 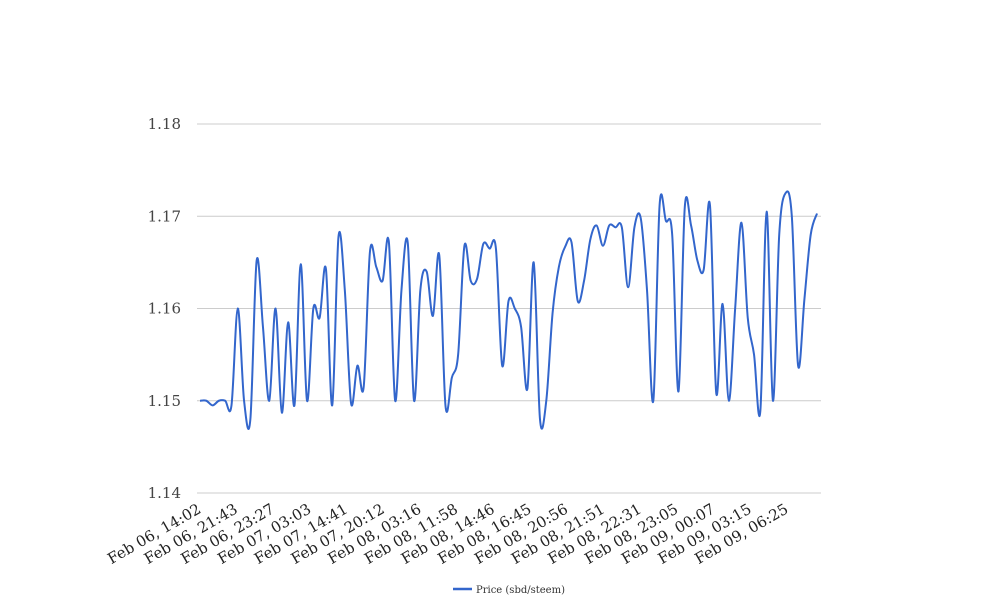 I want to click on y-tick-label: 1.18, so click(x=164, y=124).